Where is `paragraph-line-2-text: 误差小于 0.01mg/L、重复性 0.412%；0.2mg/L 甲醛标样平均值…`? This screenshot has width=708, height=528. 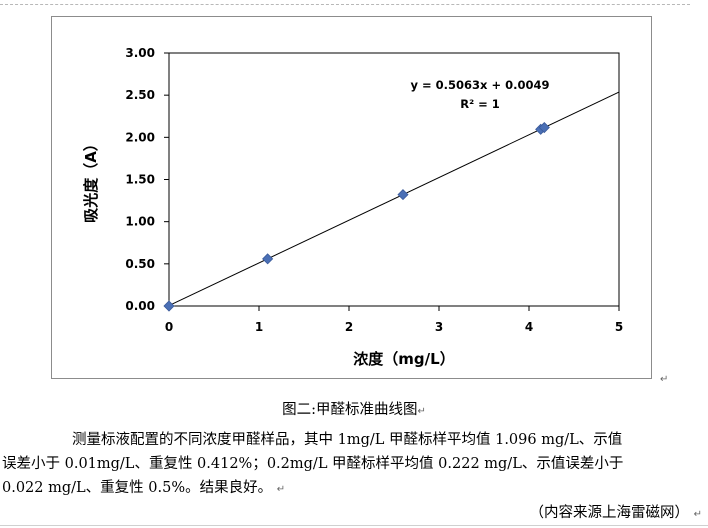 paragraph-line-2-text: 误差小于 0.01mg/L、重复性 0.412%；0.2mg/L 甲醛标样平均值… is located at coordinates (313, 464).